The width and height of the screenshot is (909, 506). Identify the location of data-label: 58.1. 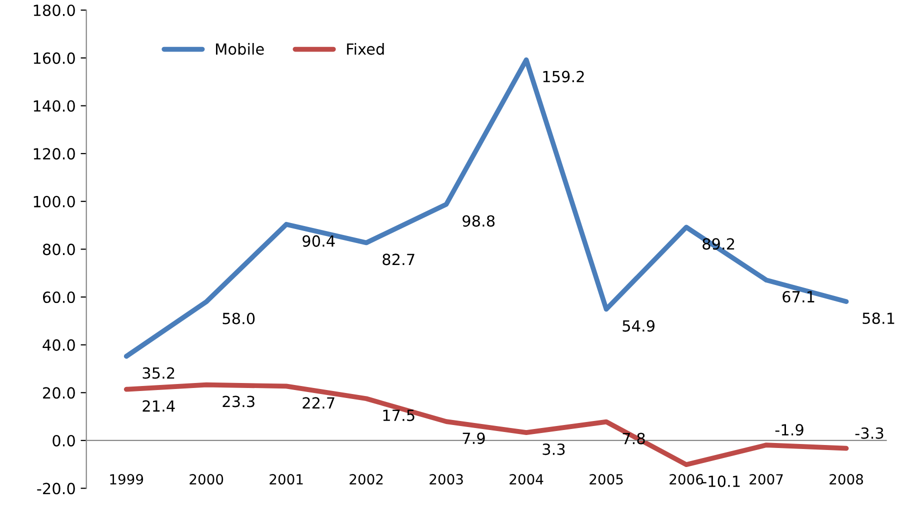
(878, 318).